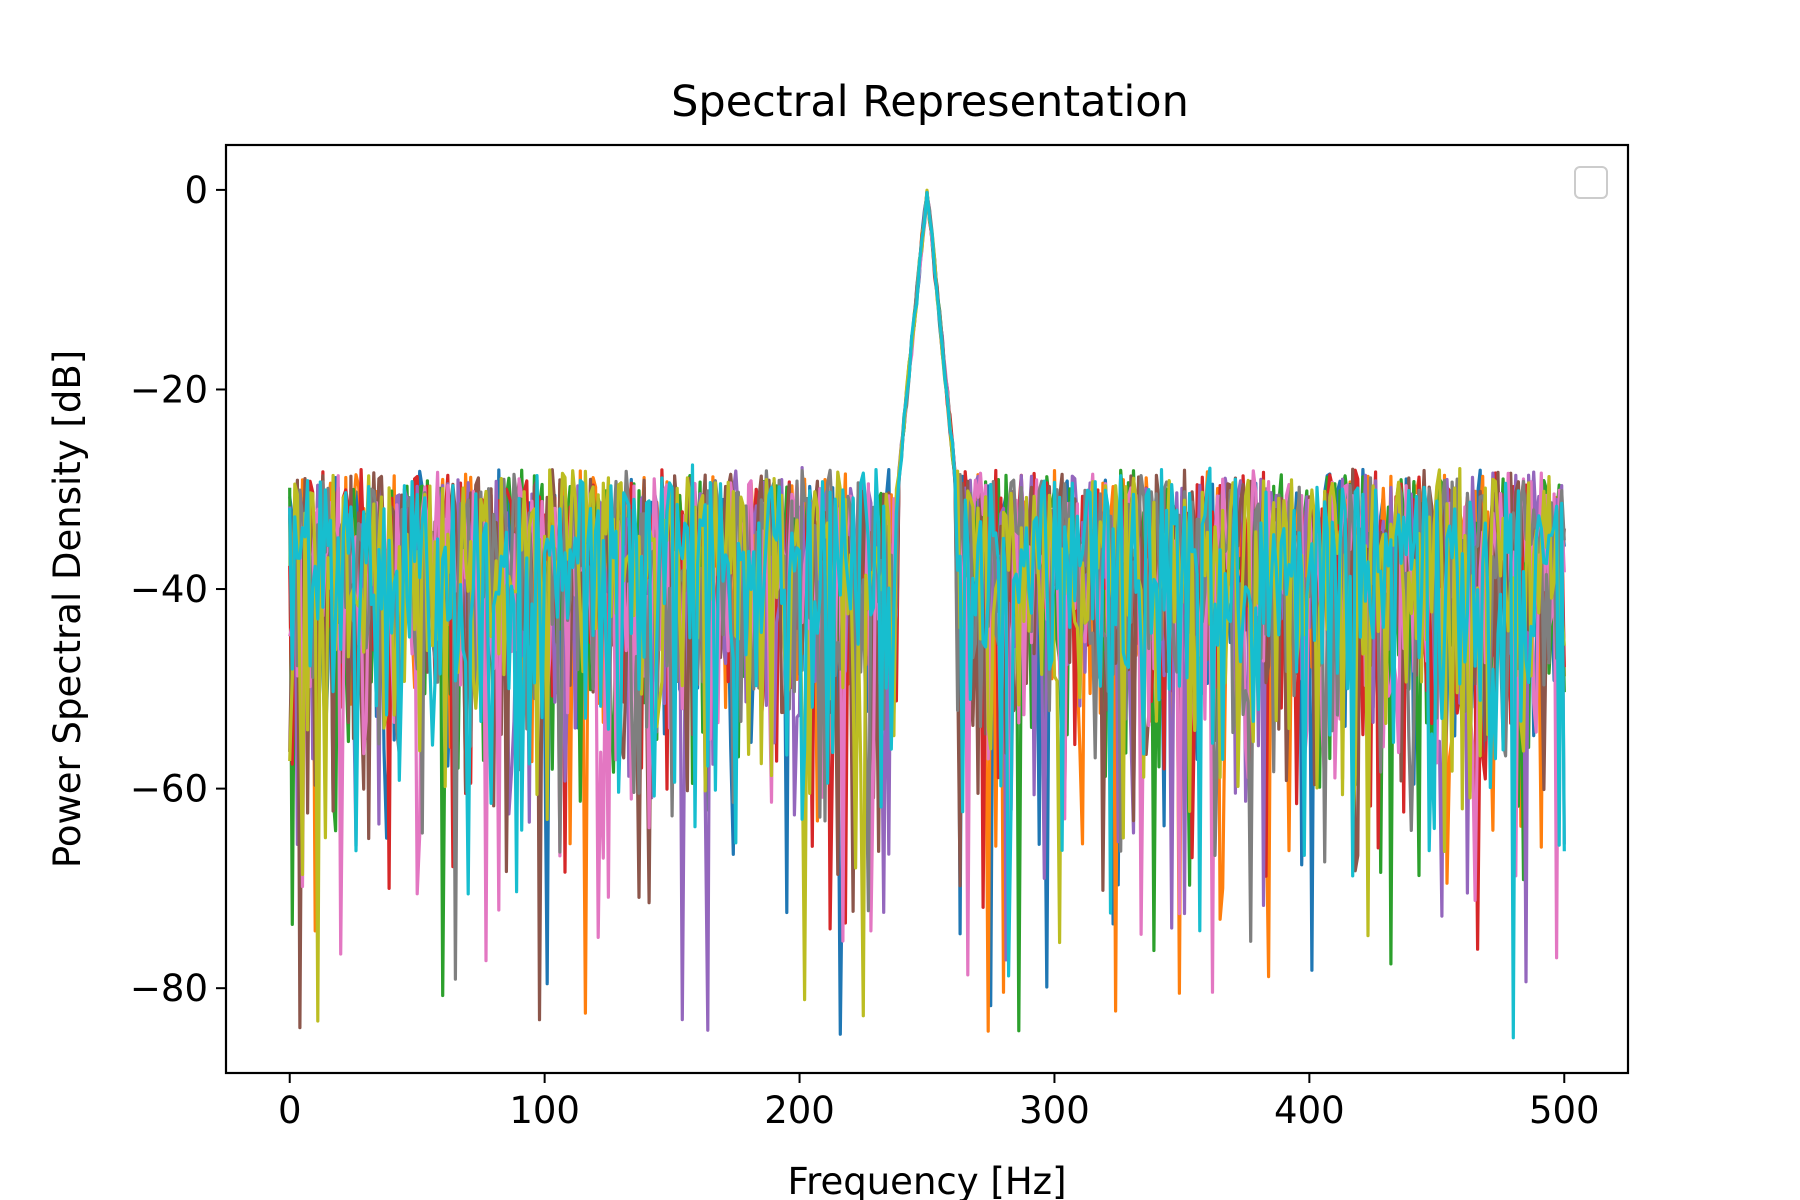 This screenshot has width=1800, height=1200. What do you see at coordinates (169, 988) in the screenshot?
I see `y-tick-label: −80` at bounding box center [169, 988].